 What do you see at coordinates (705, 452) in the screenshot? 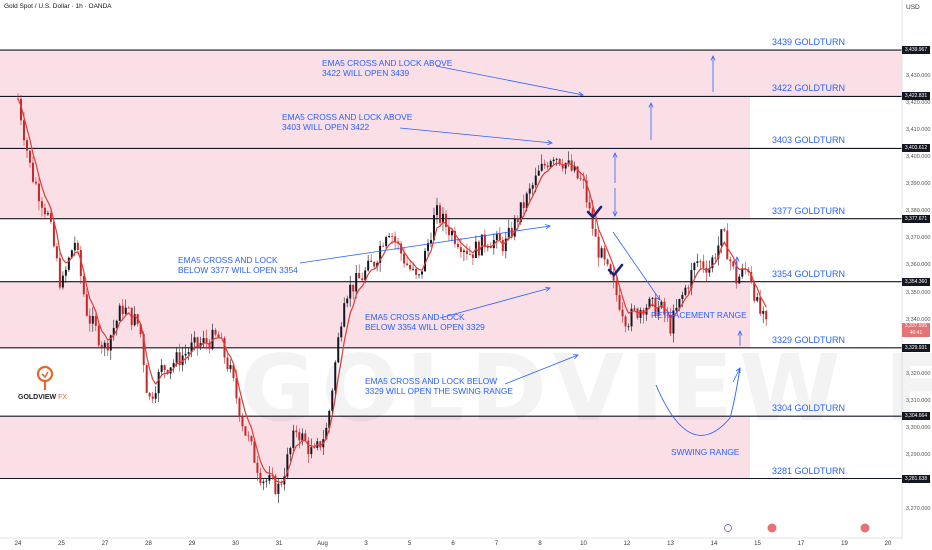
I see `note-line: SWWING RANGE` at bounding box center [705, 452].